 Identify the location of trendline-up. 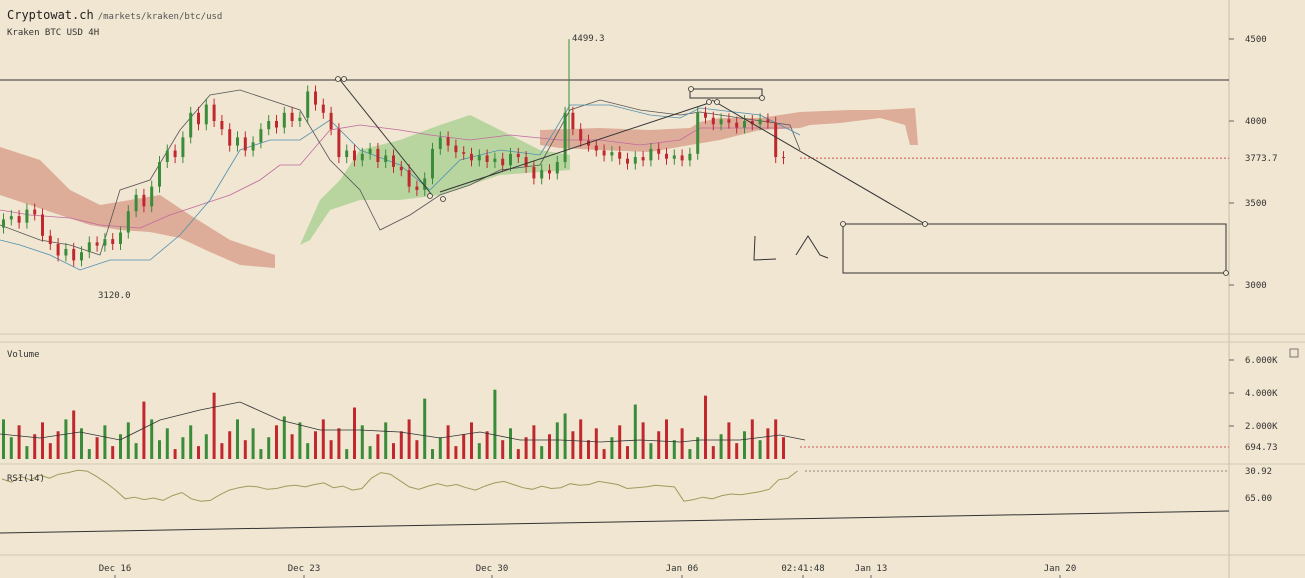
(576, 147).